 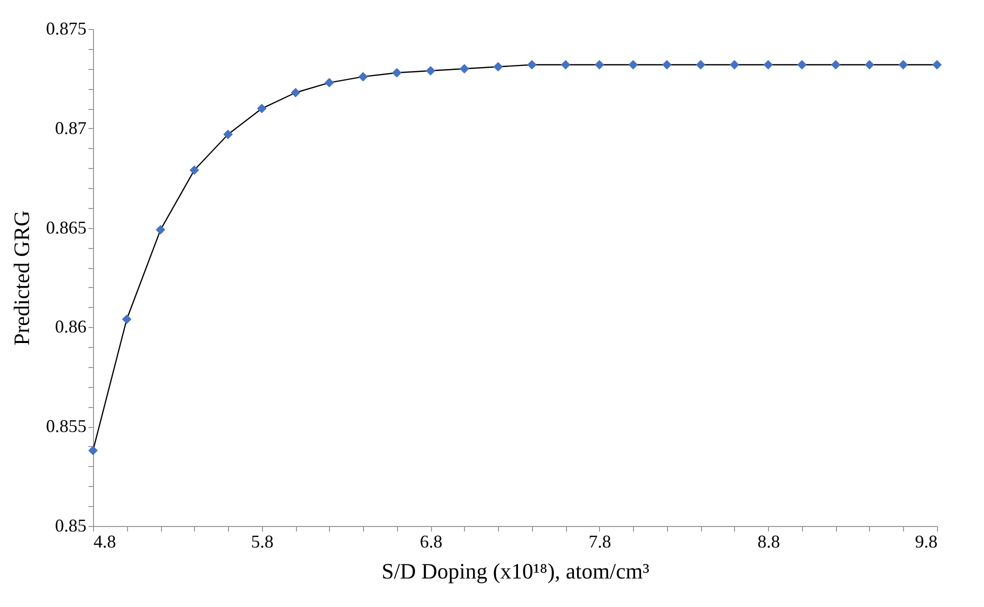 I want to click on x-tick-label: 6.8, so click(x=431, y=542).